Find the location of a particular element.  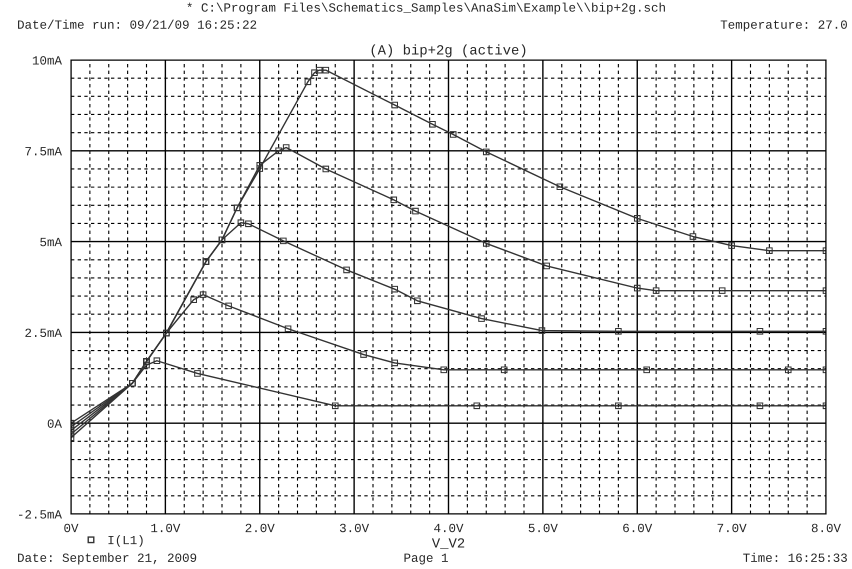

x-axis-title: V_V2 is located at coordinates (448, 544).